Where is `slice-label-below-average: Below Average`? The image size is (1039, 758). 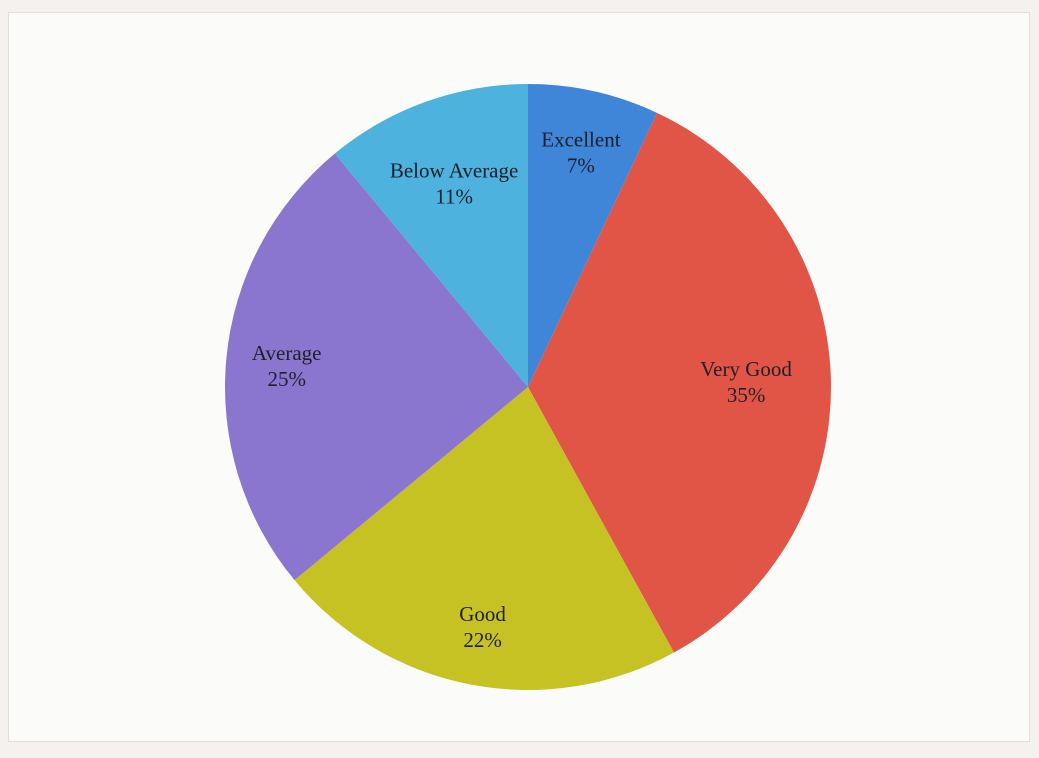
slice-label-below-average: Below Average is located at coordinates (454, 171).